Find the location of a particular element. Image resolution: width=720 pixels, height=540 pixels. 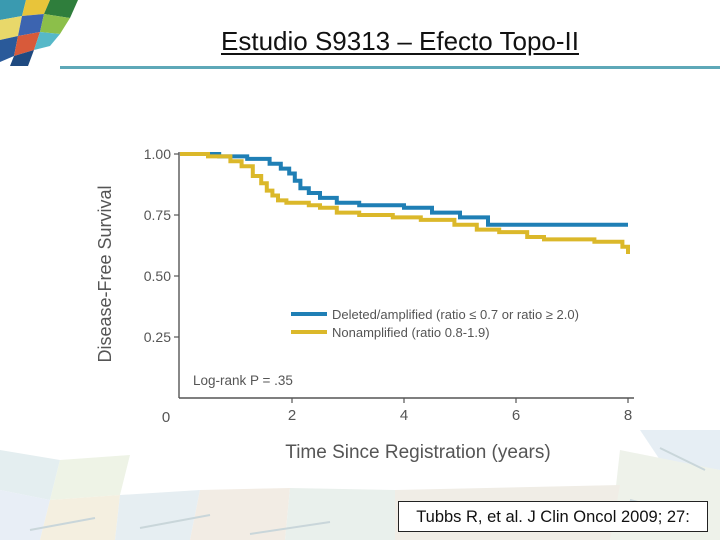

slide-title: Estudio S9313 – Efecto Topo-II is located at coordinates (400, 41).